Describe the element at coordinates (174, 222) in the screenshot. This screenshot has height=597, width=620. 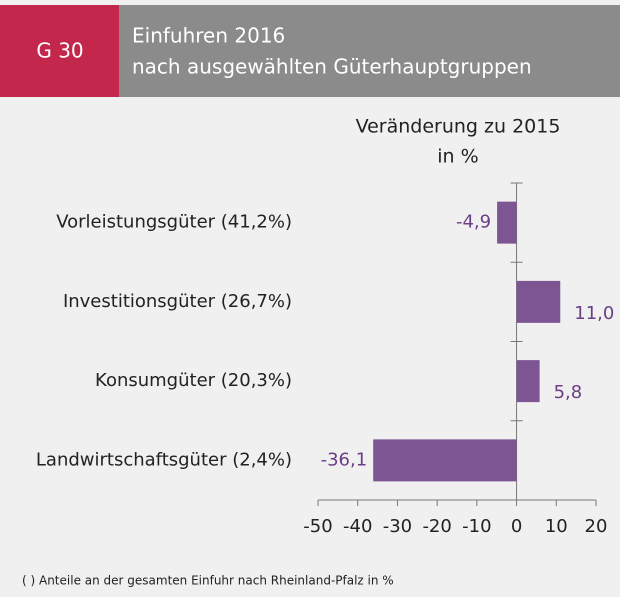
I see `category-label: Vorleistungsgüter (41,2%)` at that location.